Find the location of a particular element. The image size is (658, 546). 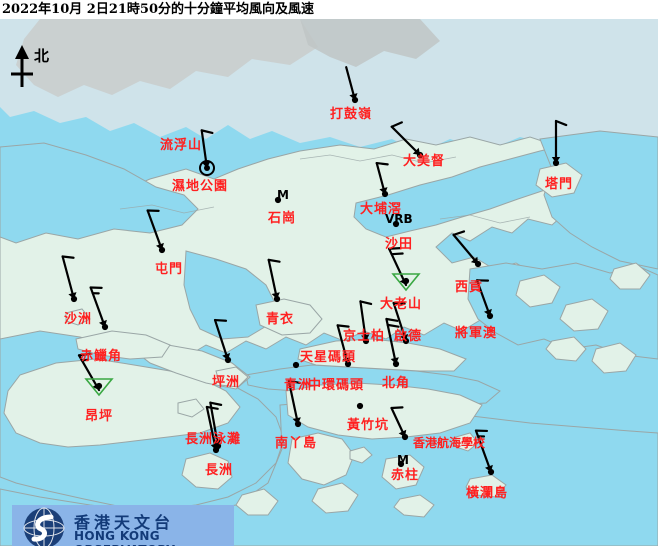

stanley-mountain-flag: M is located at coordinates (403, 460).